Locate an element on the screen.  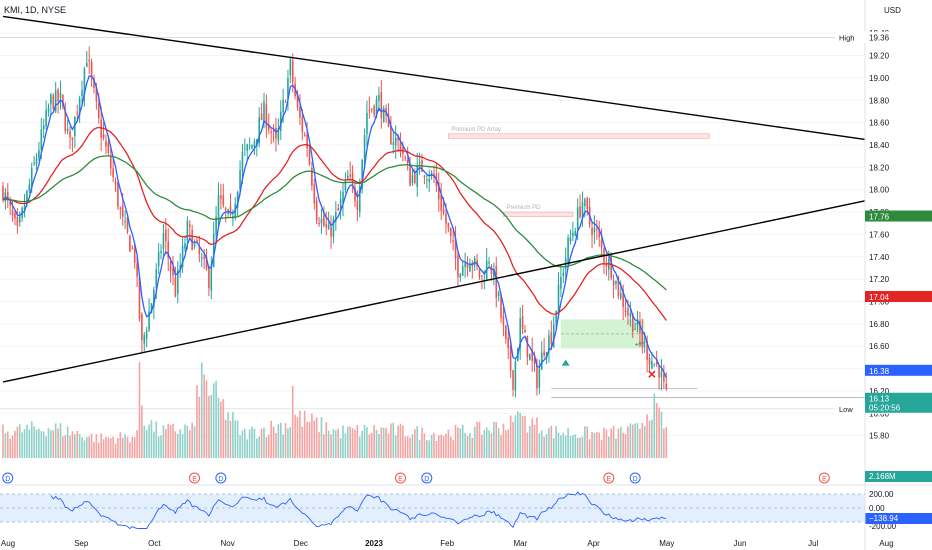
oscillator-tick-label: -200.00 is located at coordinates (883, 526).